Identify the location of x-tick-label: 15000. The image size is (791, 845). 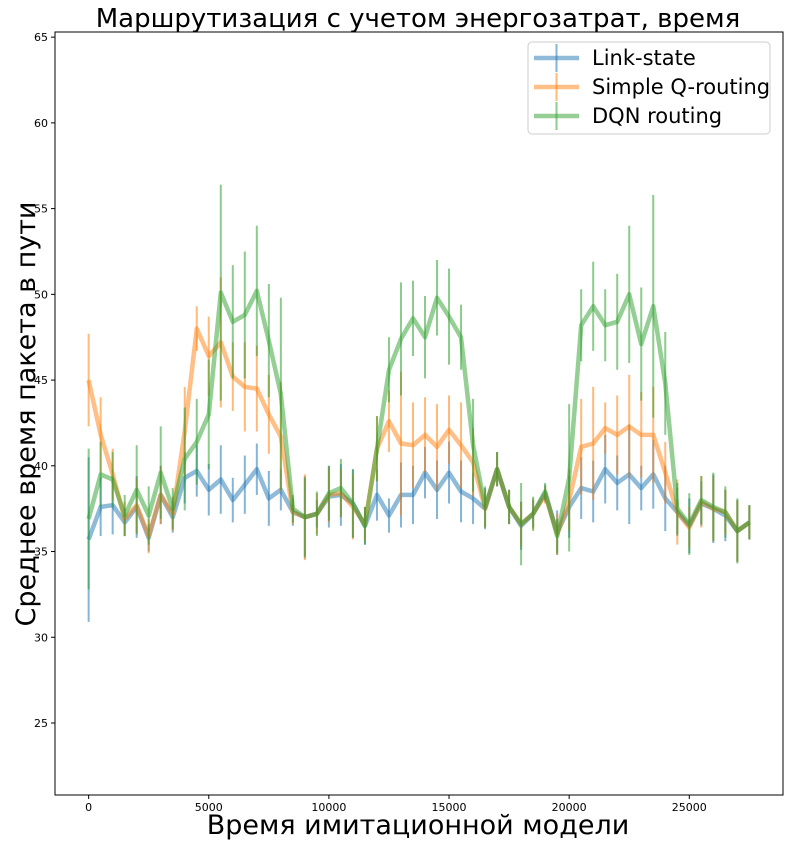
(449, 807).